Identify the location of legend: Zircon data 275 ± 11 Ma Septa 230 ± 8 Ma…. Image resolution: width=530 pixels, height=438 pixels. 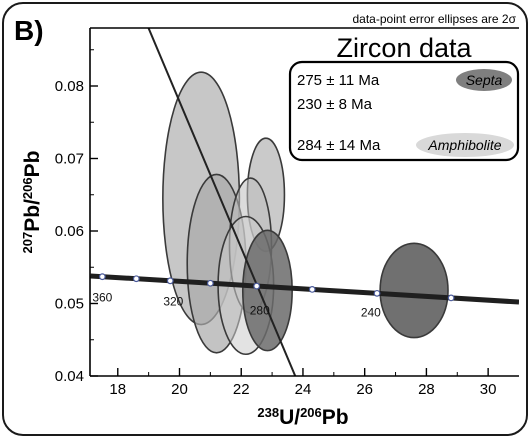
(404, 97).